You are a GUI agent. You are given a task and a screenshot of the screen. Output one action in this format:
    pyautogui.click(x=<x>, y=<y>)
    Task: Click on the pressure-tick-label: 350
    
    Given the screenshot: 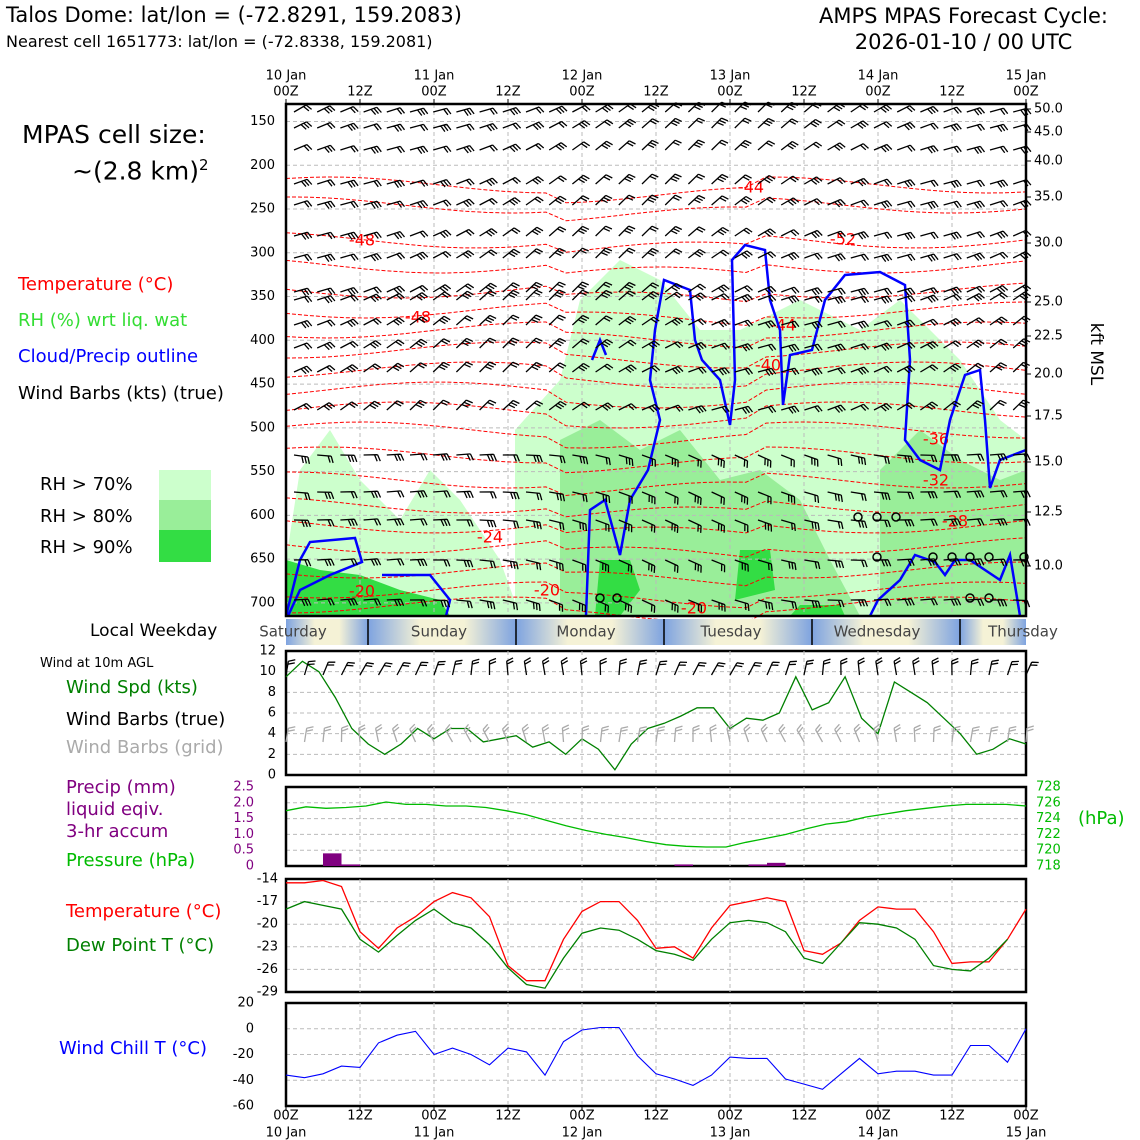 What is the action you would take?
    pyautogui.click(x=262, y=296)
    